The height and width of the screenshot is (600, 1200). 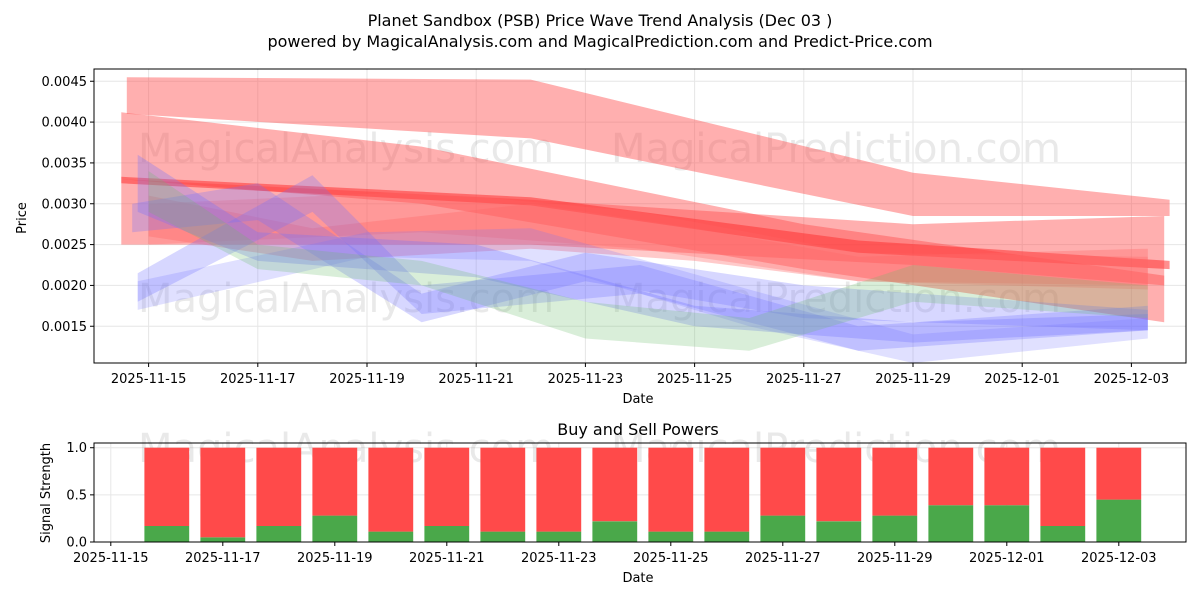 What do you see at coordinates (65, 163) in the screenshot?
I see `top-y-tick-label: 0.0035` at bounding box center [65, 163].